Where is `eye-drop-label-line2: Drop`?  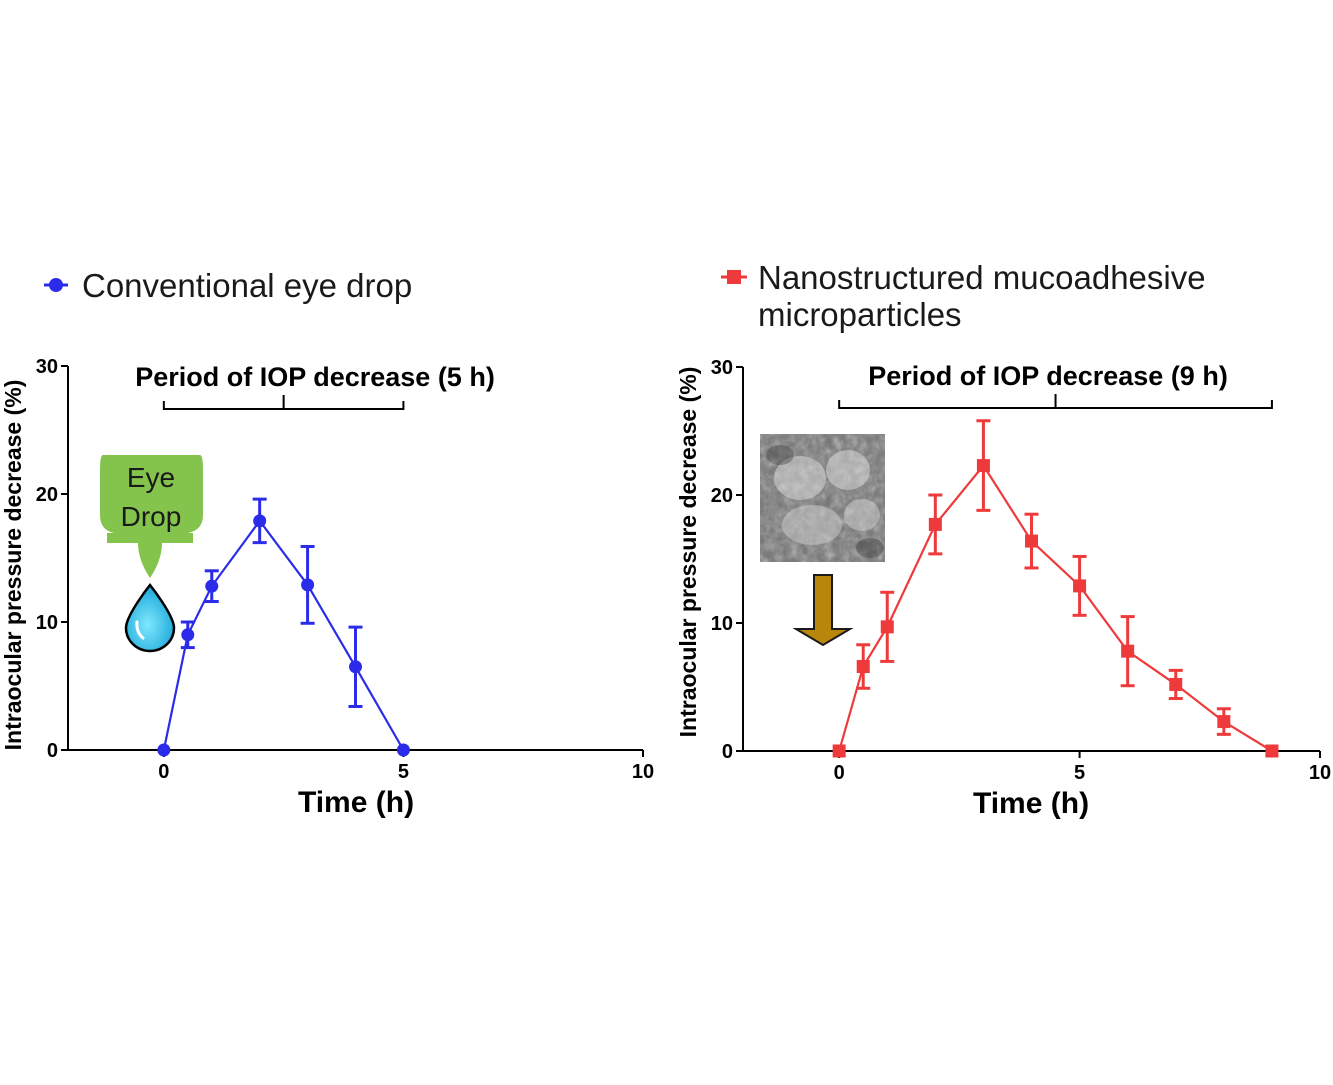
eye-drop-label-line2: Drop is located at coordinates (151, 516).